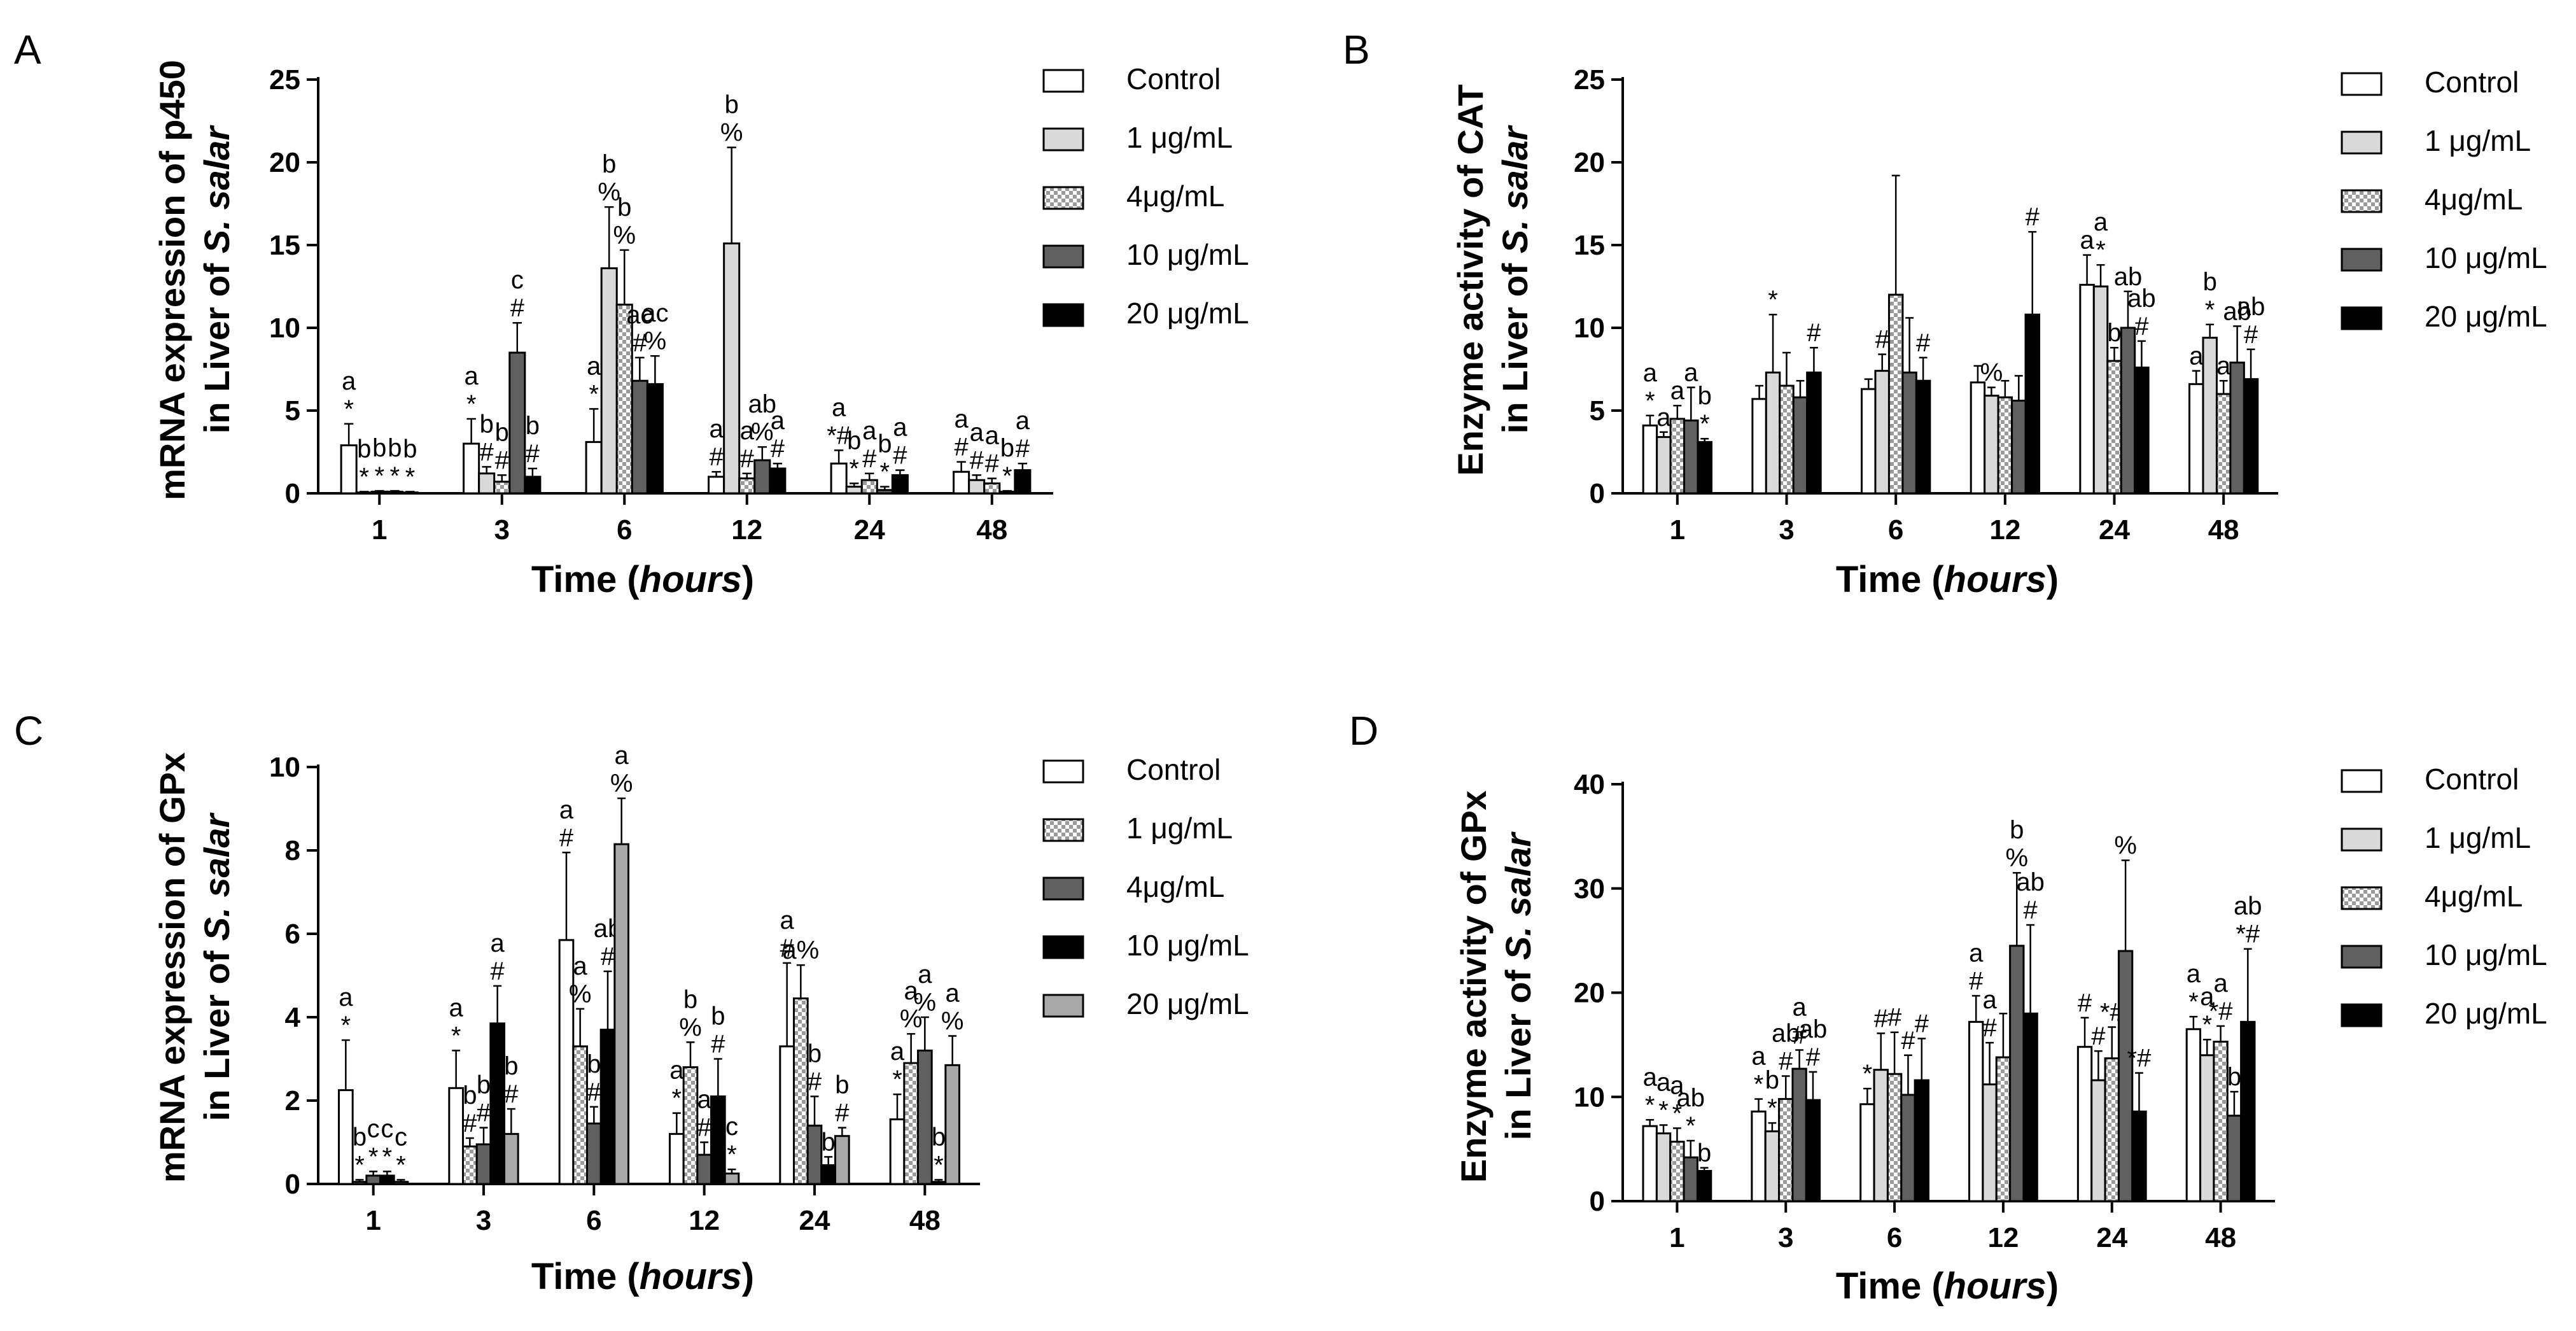  Describe the element at coordinates (654, 313) in the screenshot. I see `significance-letter: ac` at that location.